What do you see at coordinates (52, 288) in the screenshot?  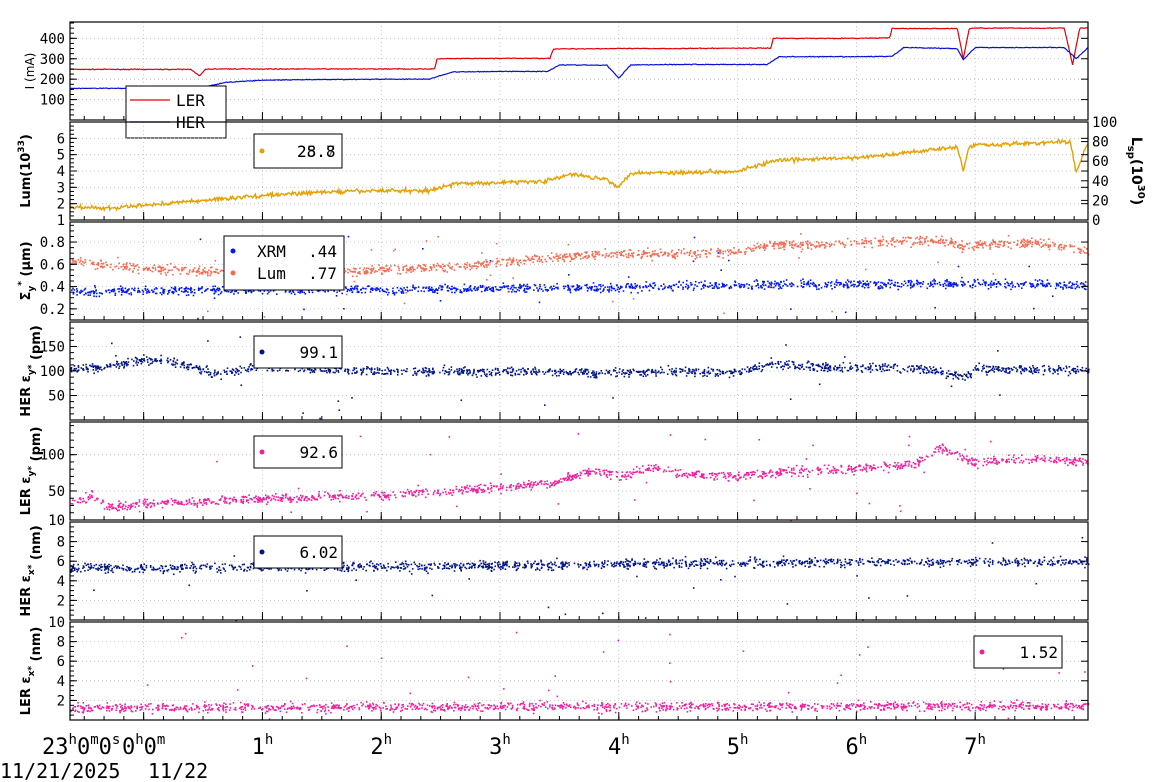 I see `y-tick-label: 0.4` at bounding box center [52, 288].